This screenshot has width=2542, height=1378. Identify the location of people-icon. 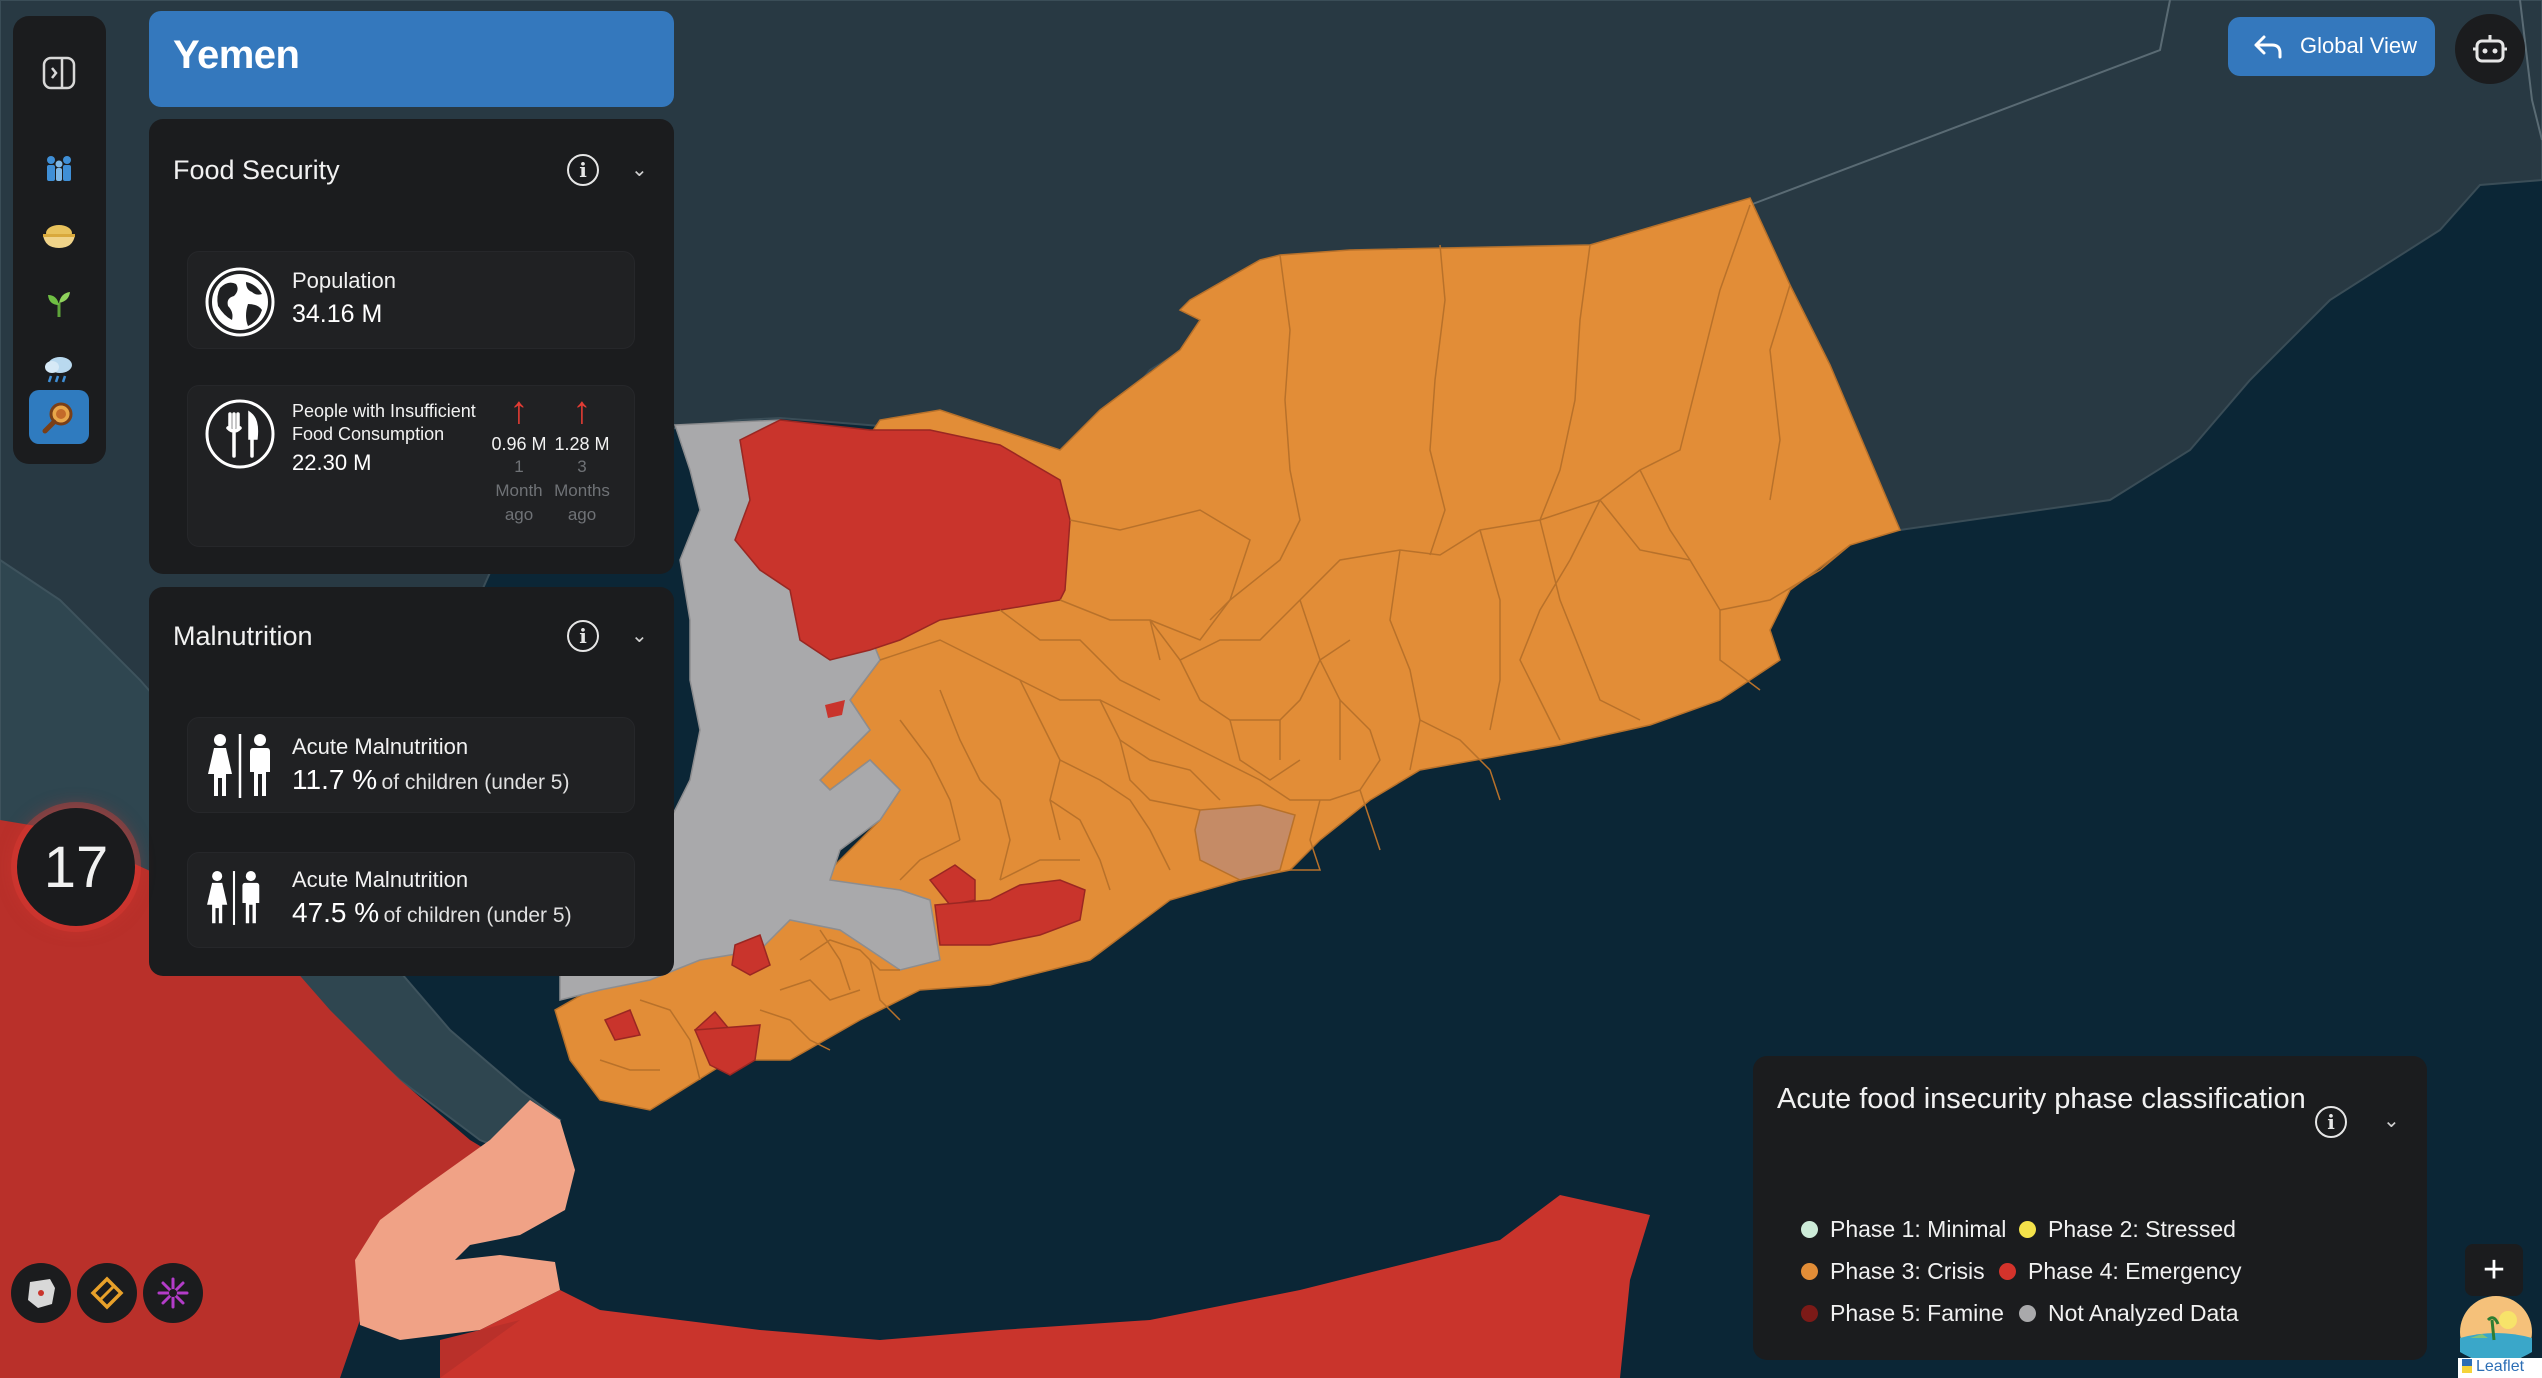
(59, 168).